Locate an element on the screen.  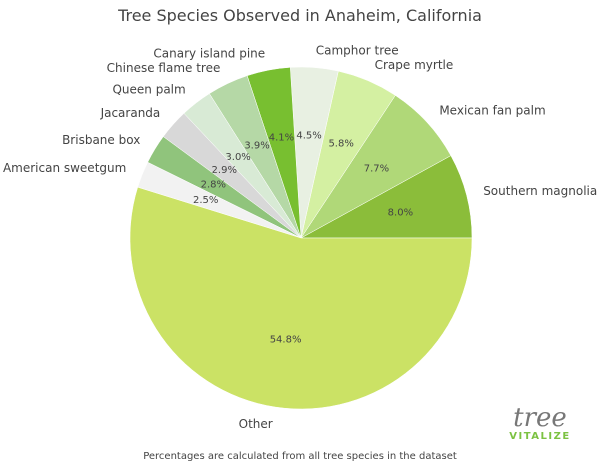
slice-label: Mexican fan palm is located at coordinates (492, 111).